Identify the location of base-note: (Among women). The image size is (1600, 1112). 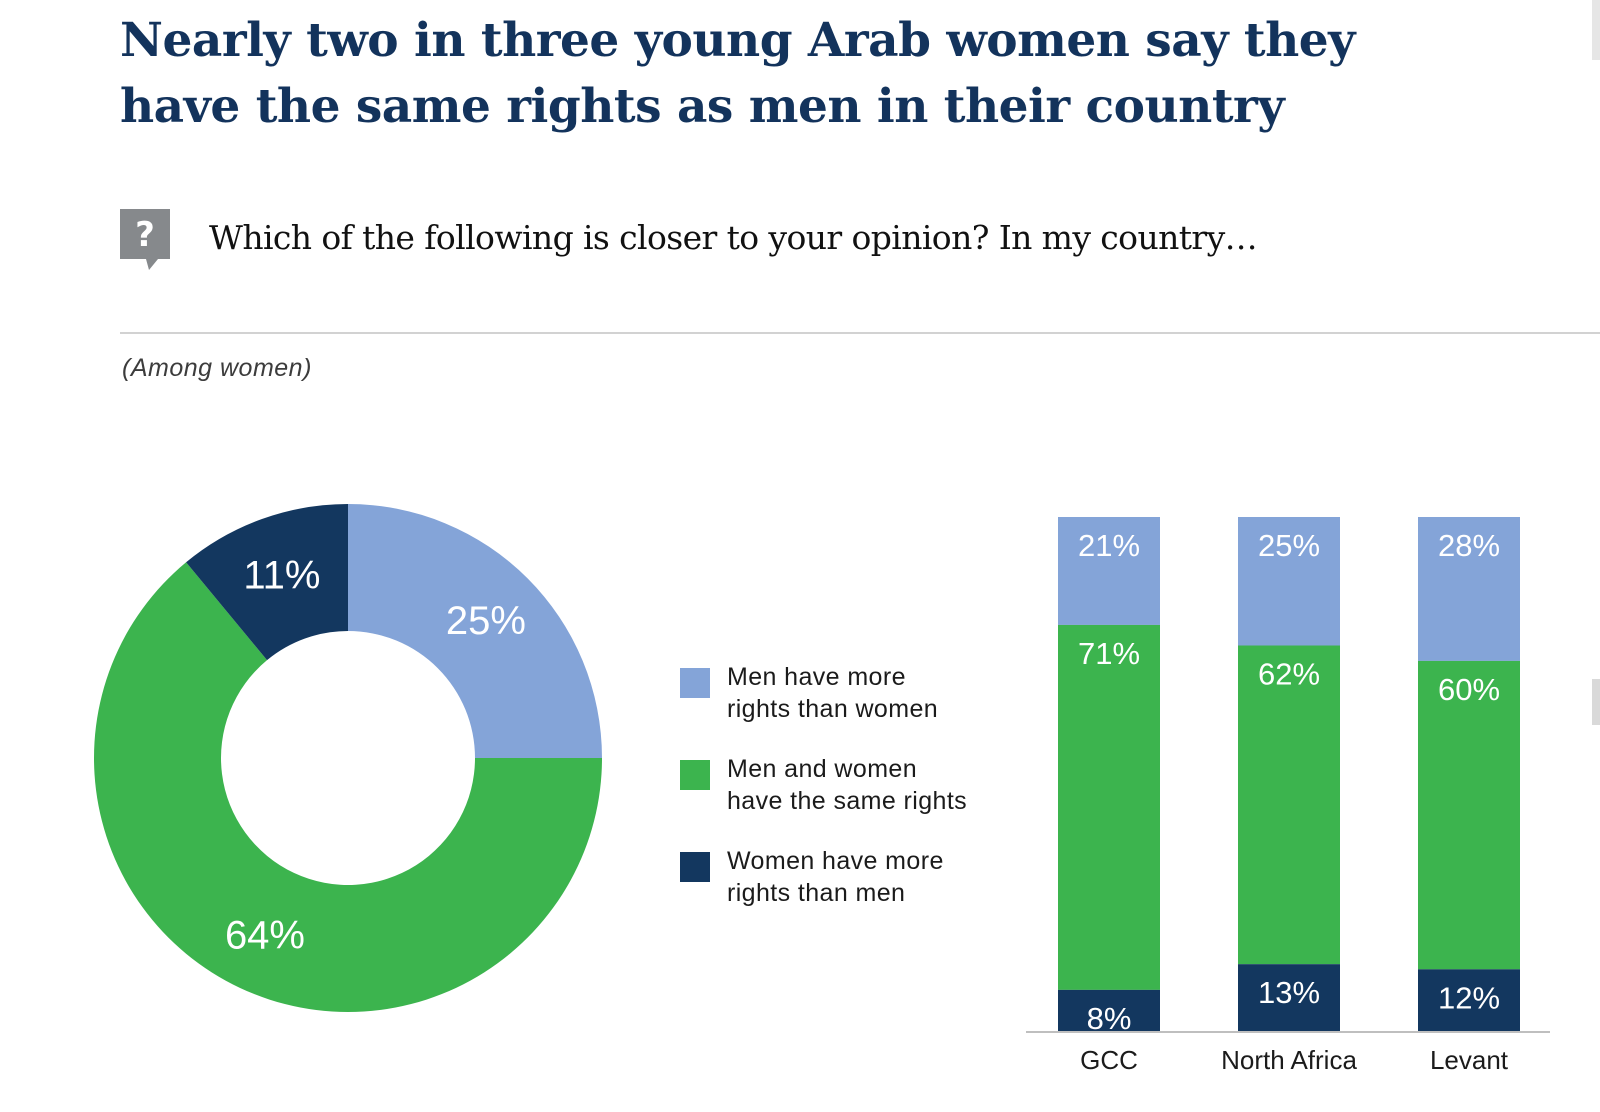
(217, 368).